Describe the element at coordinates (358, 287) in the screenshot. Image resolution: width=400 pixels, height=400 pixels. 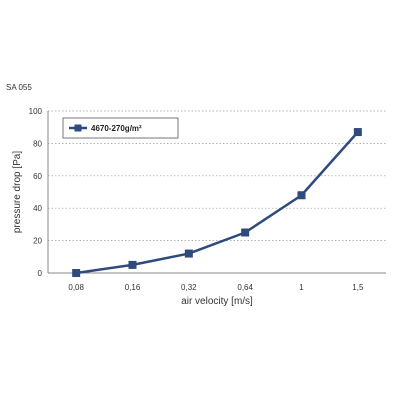
I see `x-tick-label: 1,5` at that location.